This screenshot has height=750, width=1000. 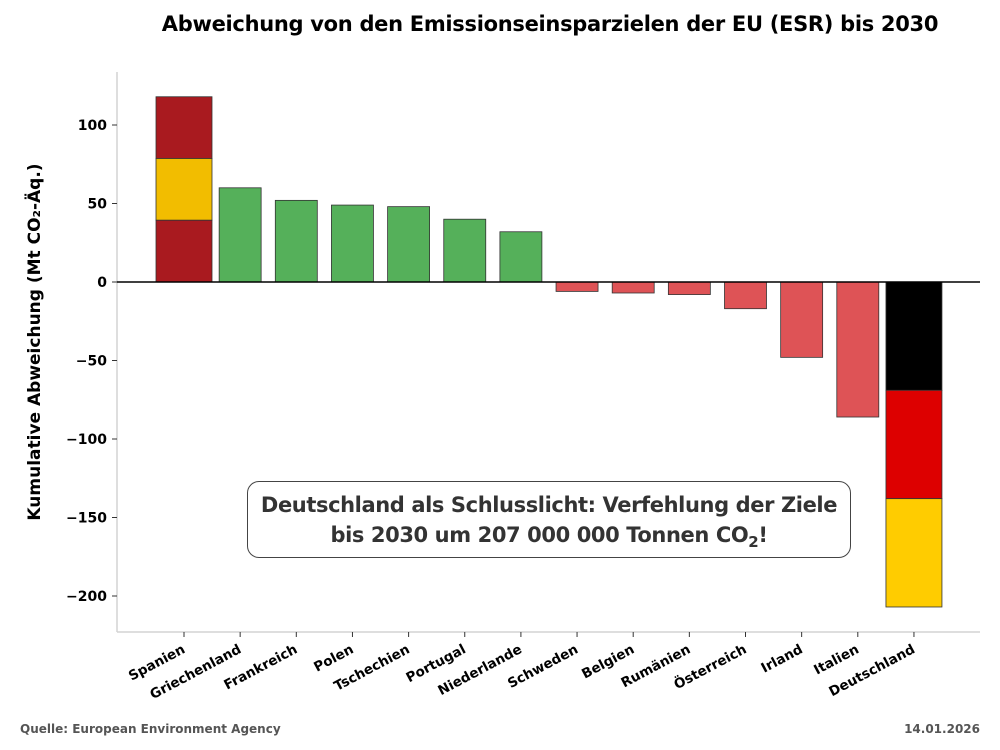 I want to click on bar-portugal, so click(x=465, y=250).